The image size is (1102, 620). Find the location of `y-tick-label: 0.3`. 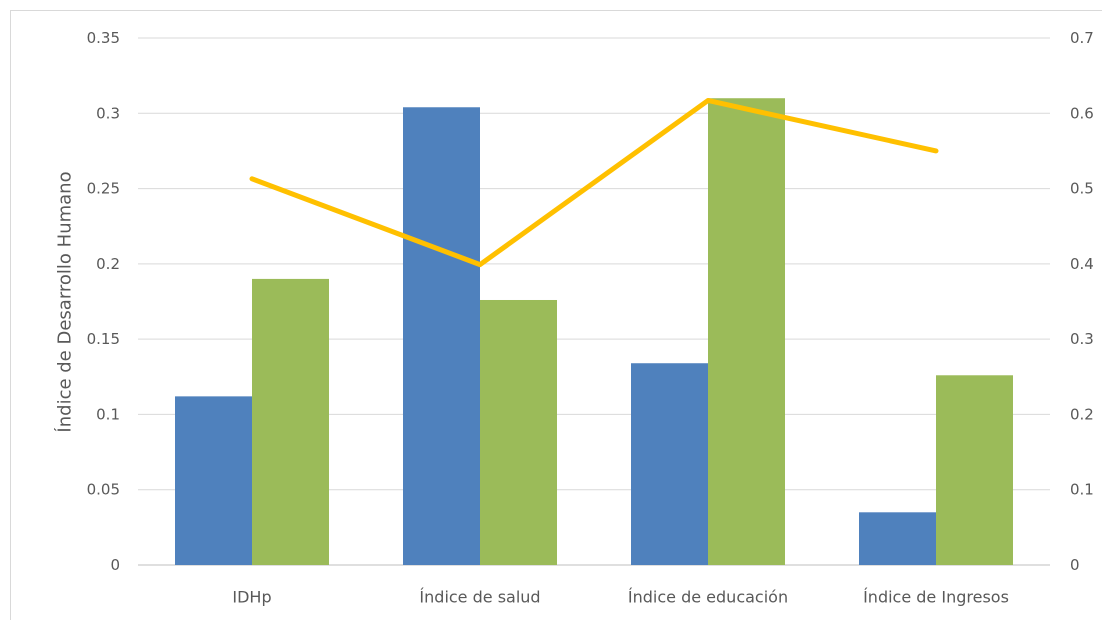

y-tick-label: 0.3 is located at coordinates (108, 113).